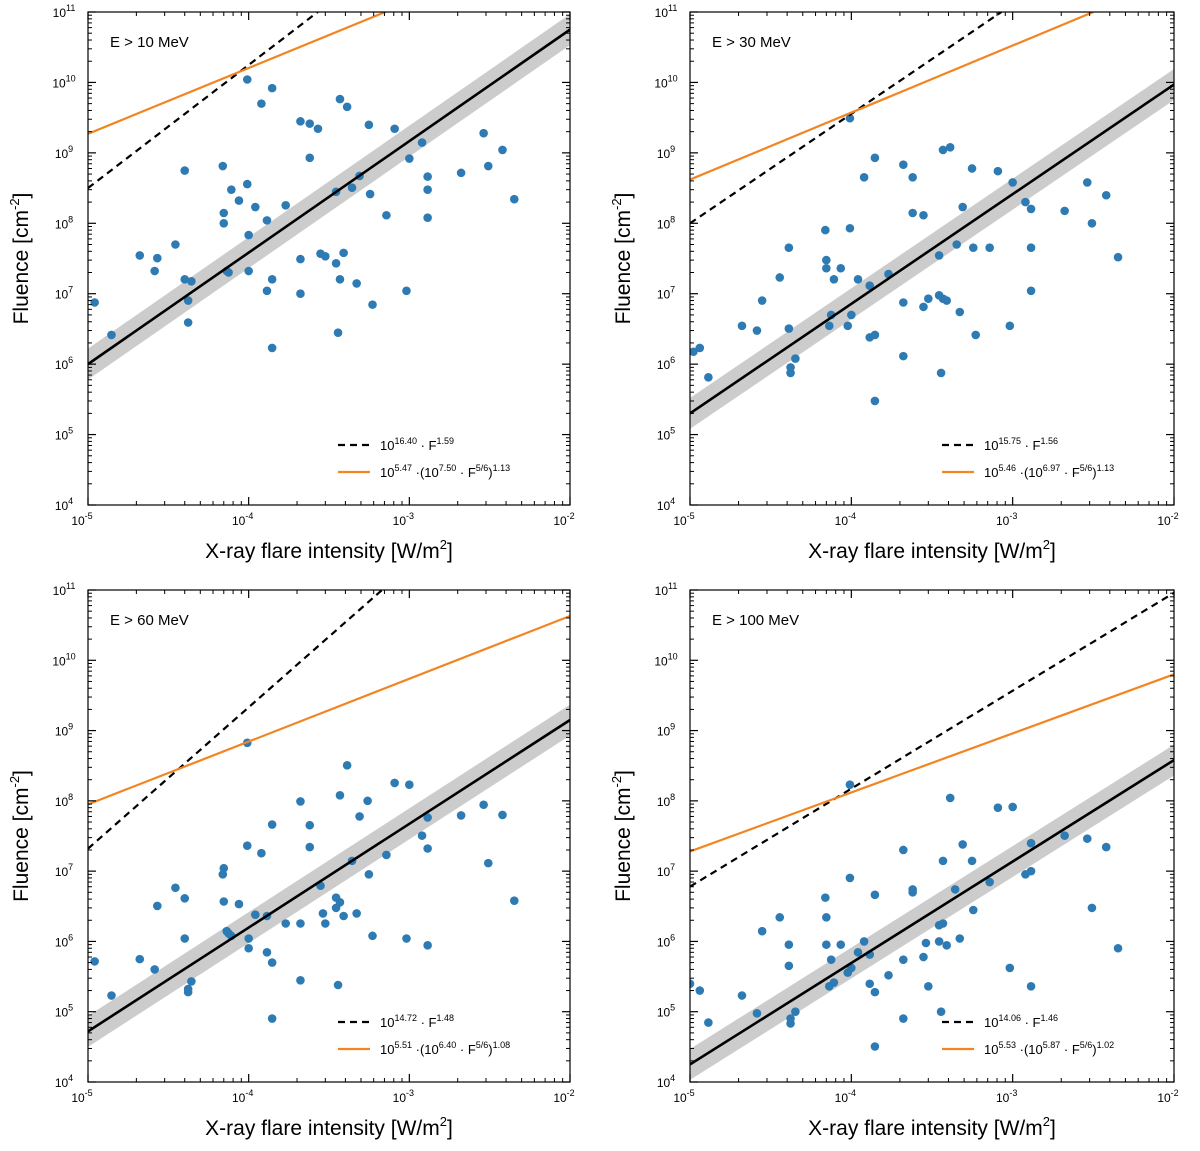  I want to click on y-tick-label: 10⁵, so click(64, 1011).